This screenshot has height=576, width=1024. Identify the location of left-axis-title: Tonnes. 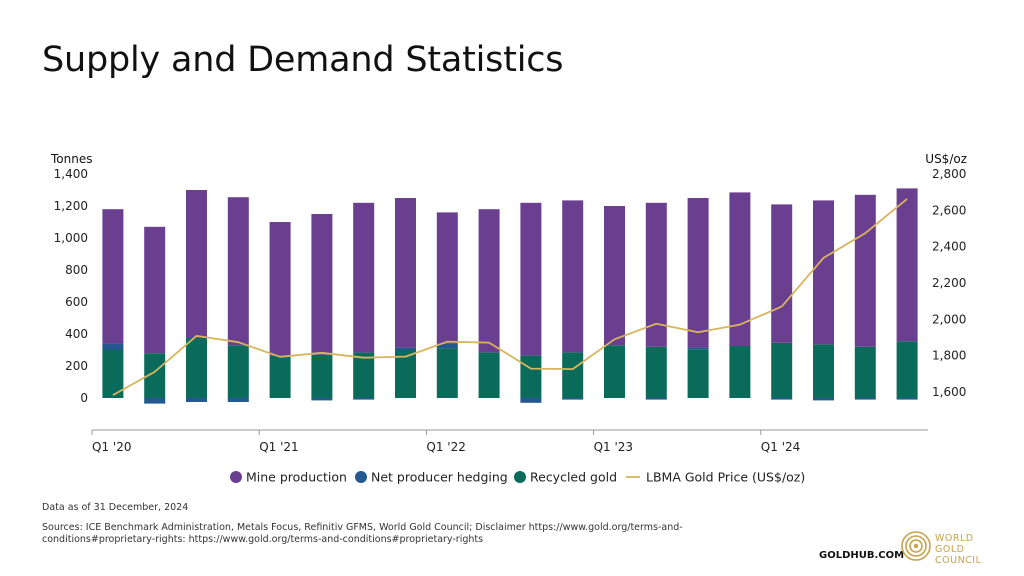
(71, 159).